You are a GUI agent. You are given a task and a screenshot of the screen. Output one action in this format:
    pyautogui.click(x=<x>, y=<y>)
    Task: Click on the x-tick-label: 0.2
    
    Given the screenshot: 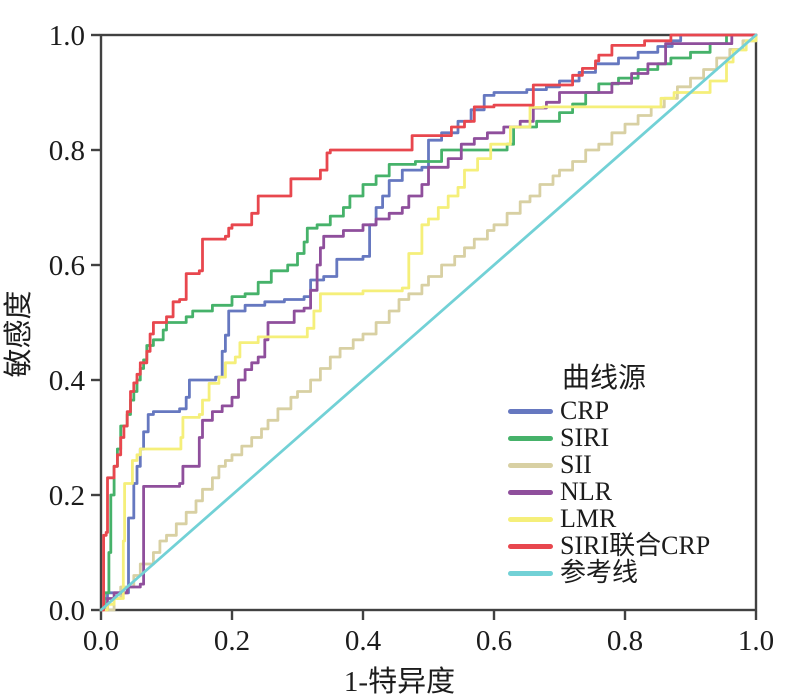 What is the action you would take?
    pyautogui.click(x=232, y=641)
    